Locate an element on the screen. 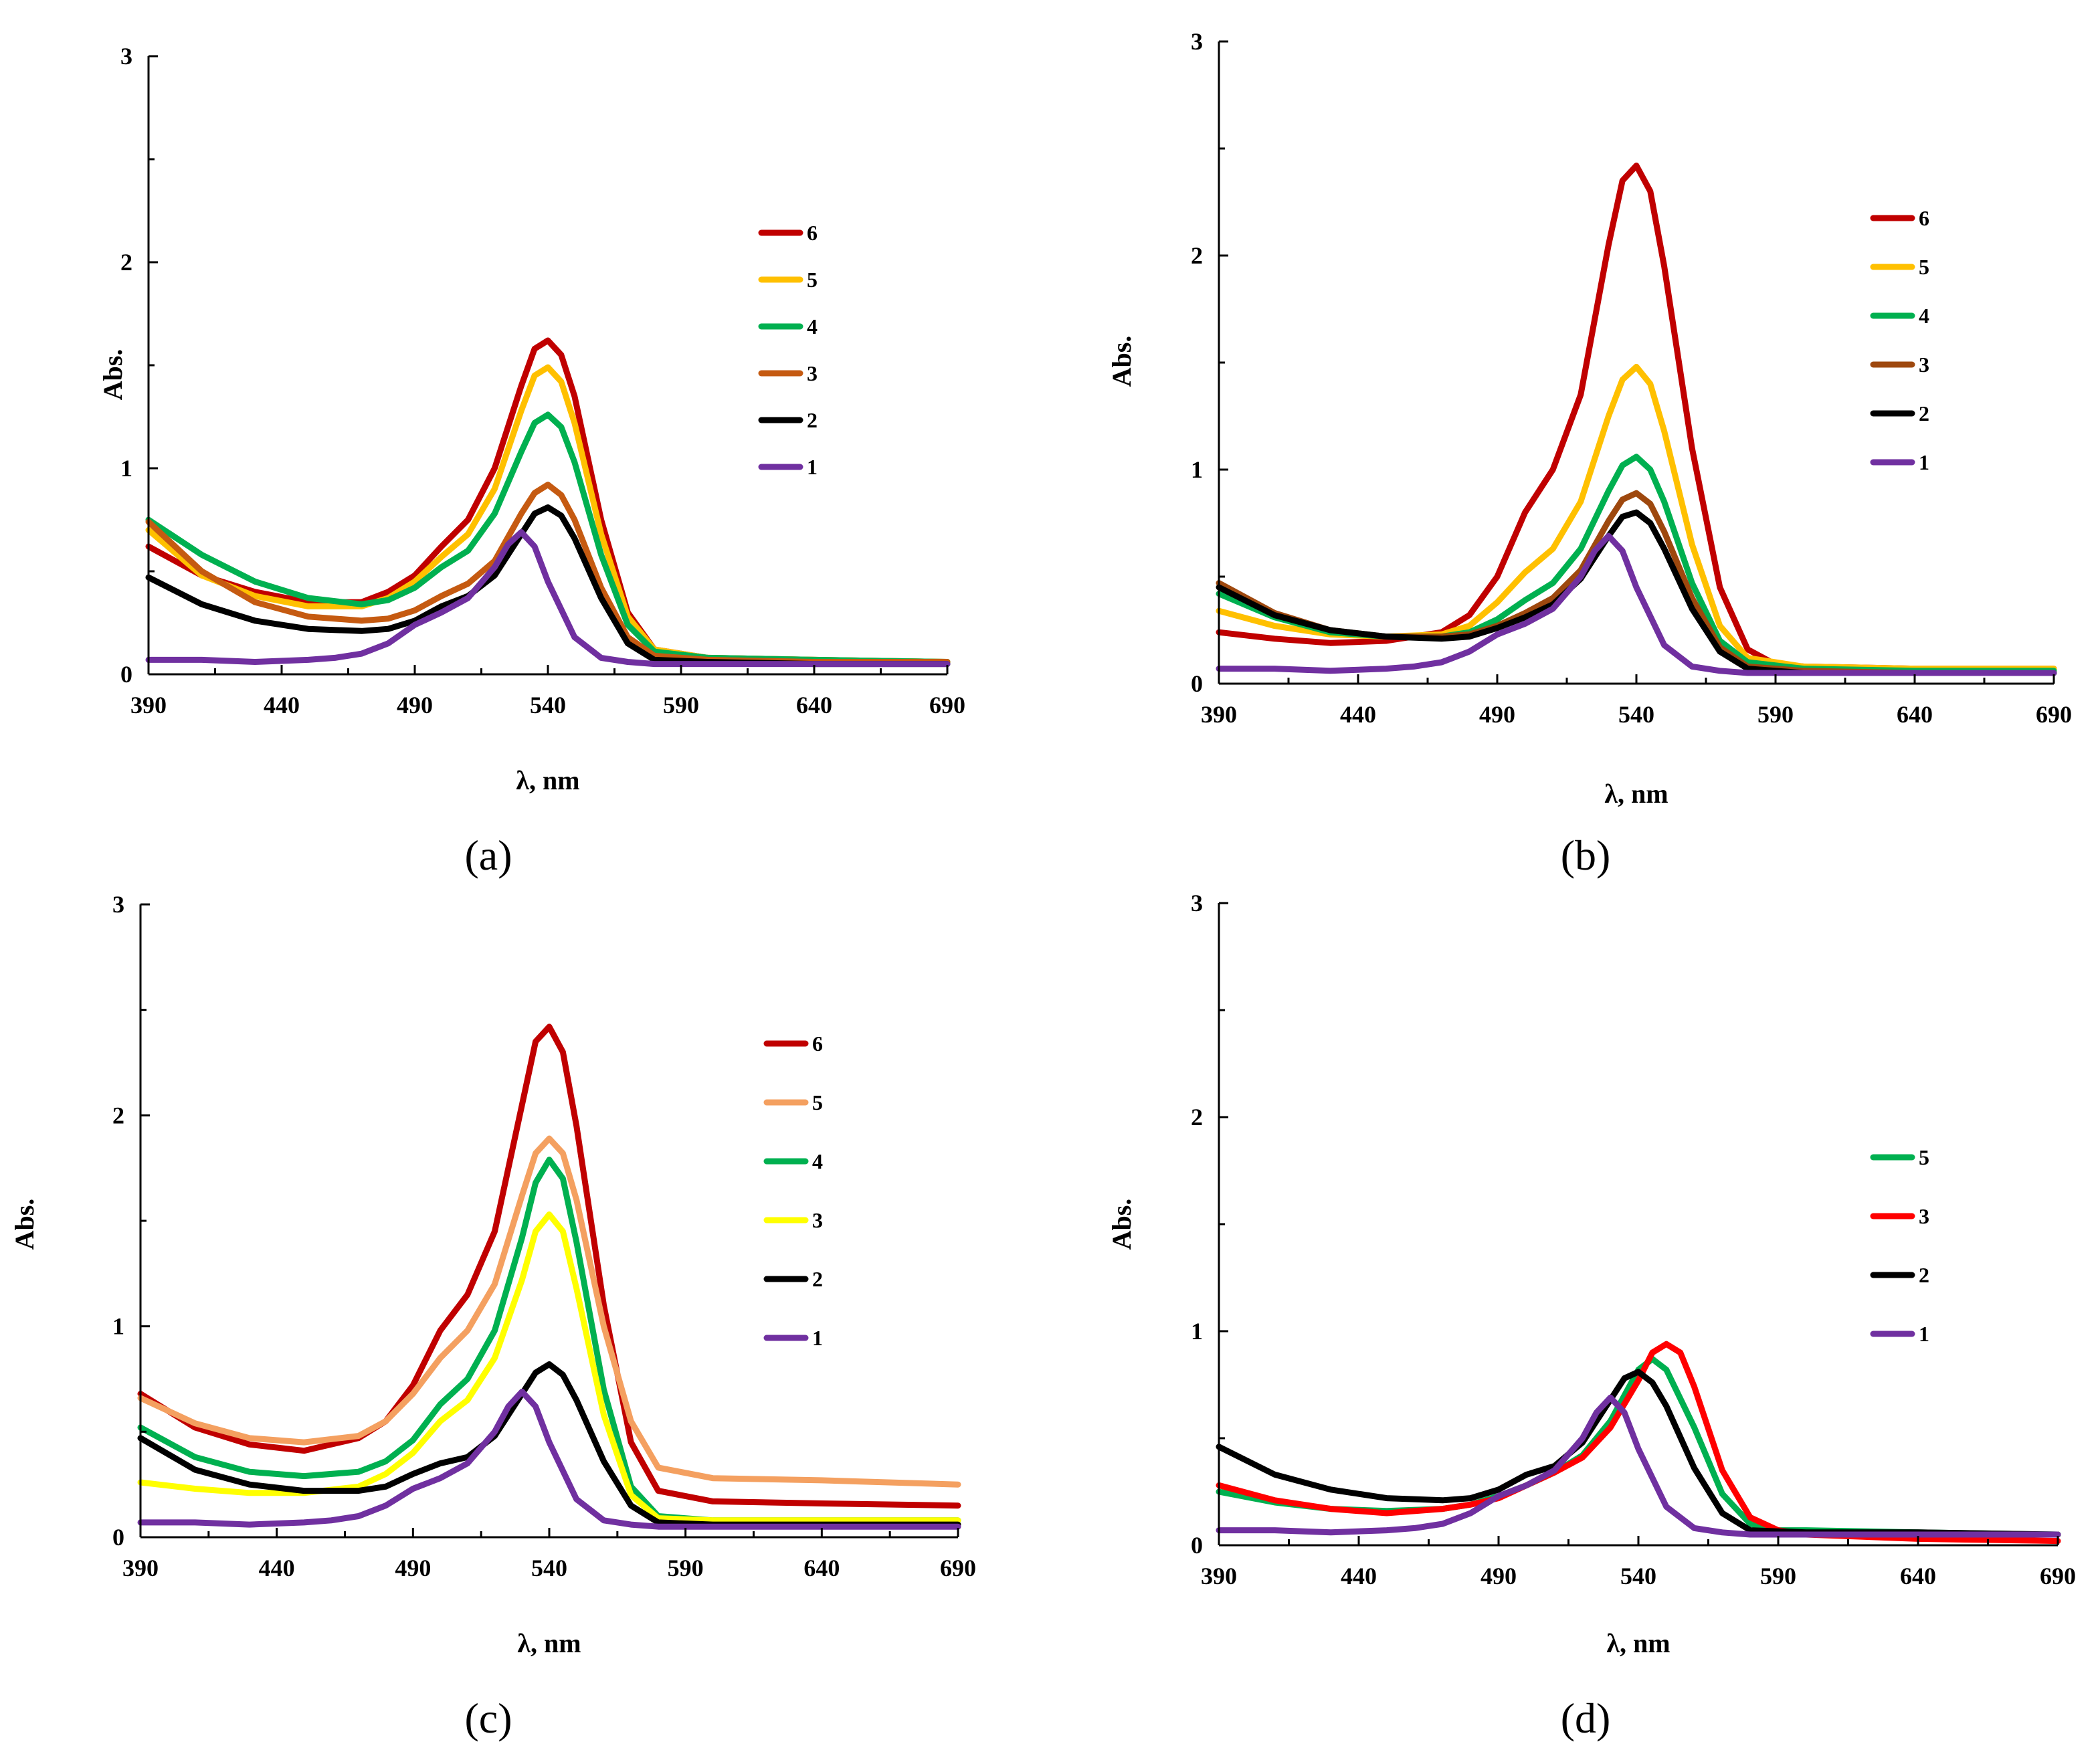 This screenshot has width=2100, height=1764. panel-label: (c) is located at coordinates (488, 1718).